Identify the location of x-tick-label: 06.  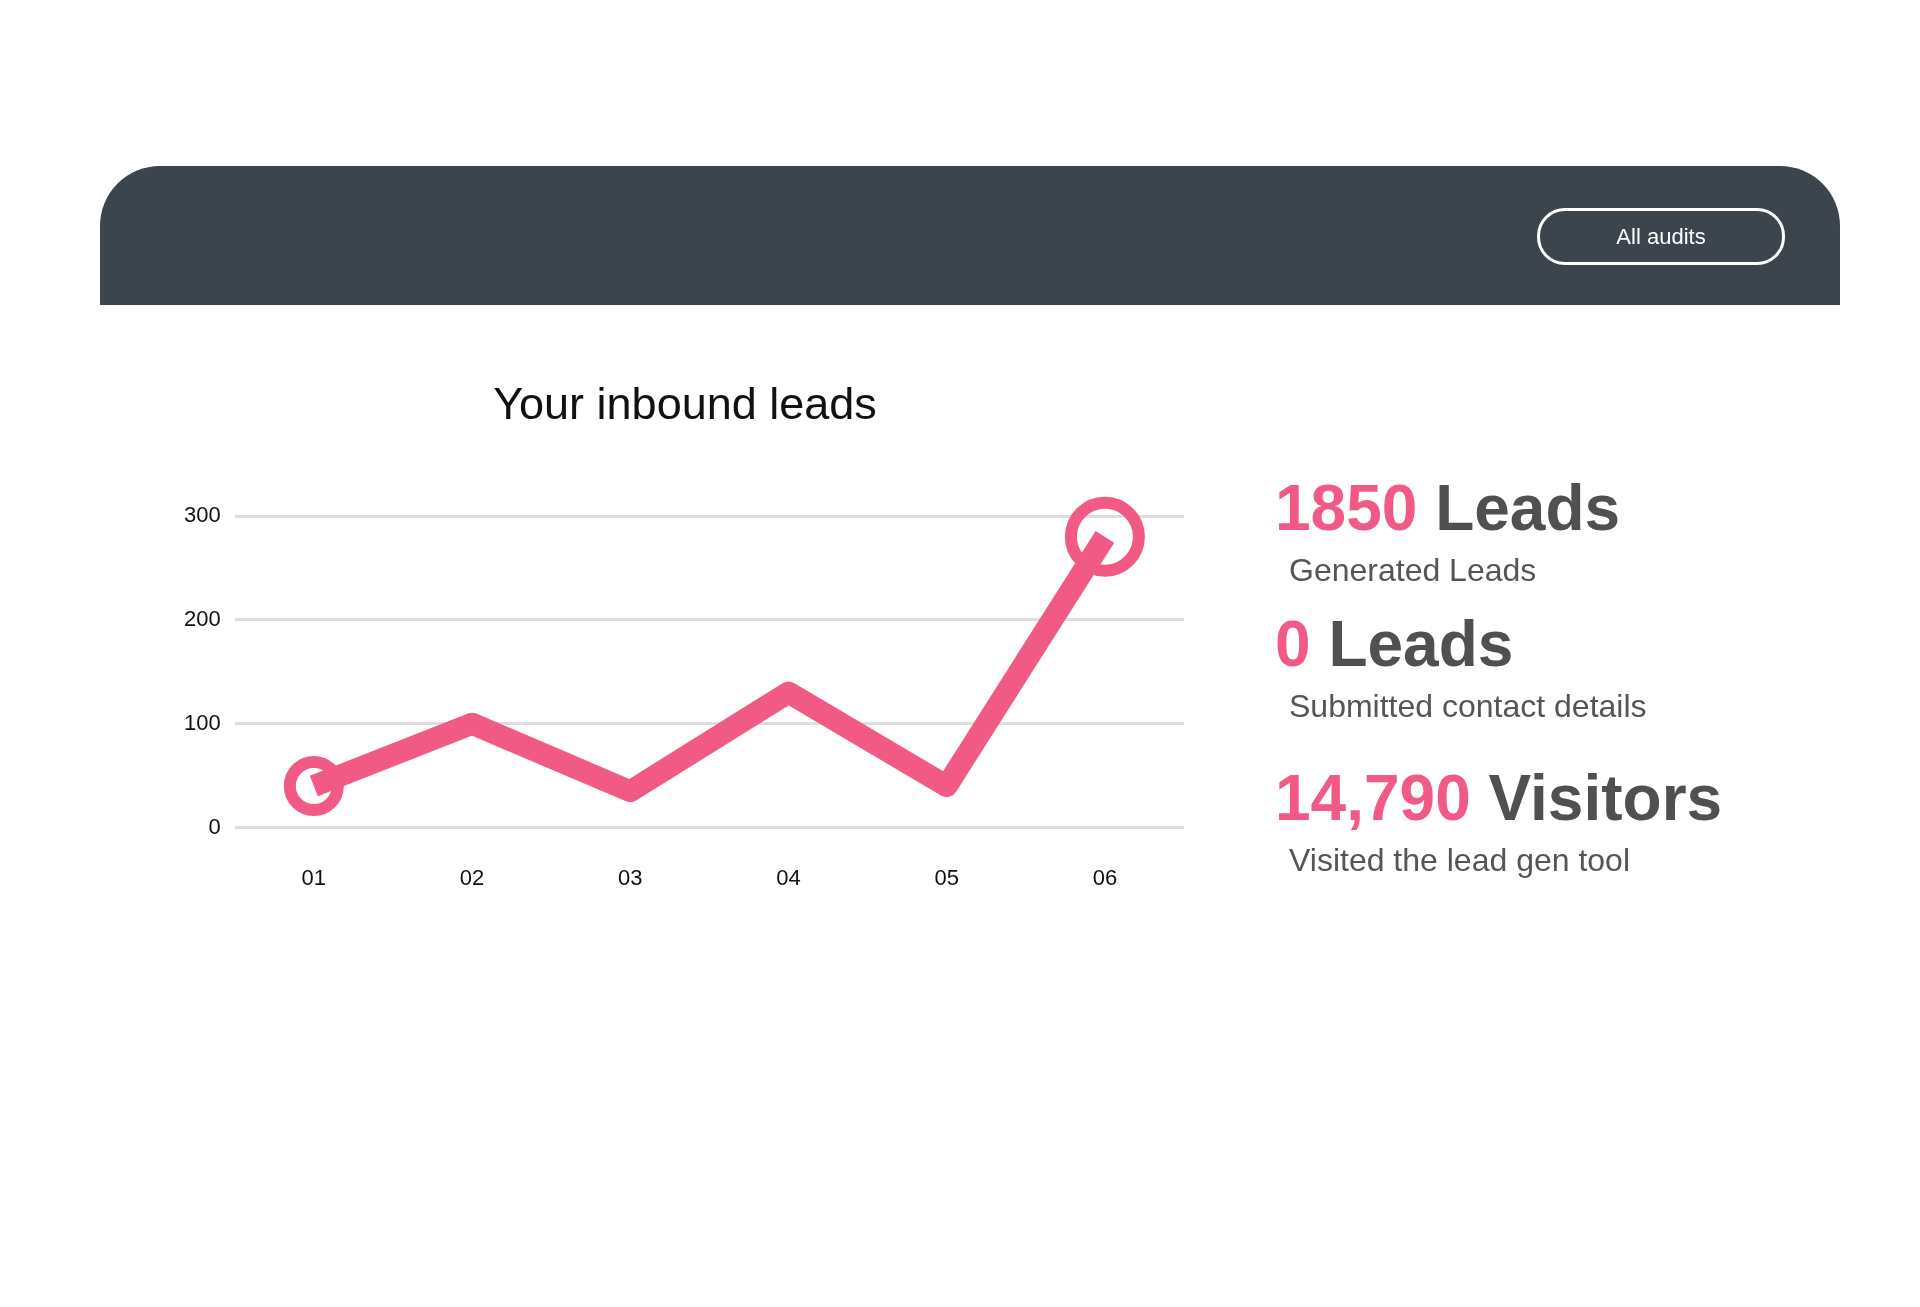
(1105, 877).